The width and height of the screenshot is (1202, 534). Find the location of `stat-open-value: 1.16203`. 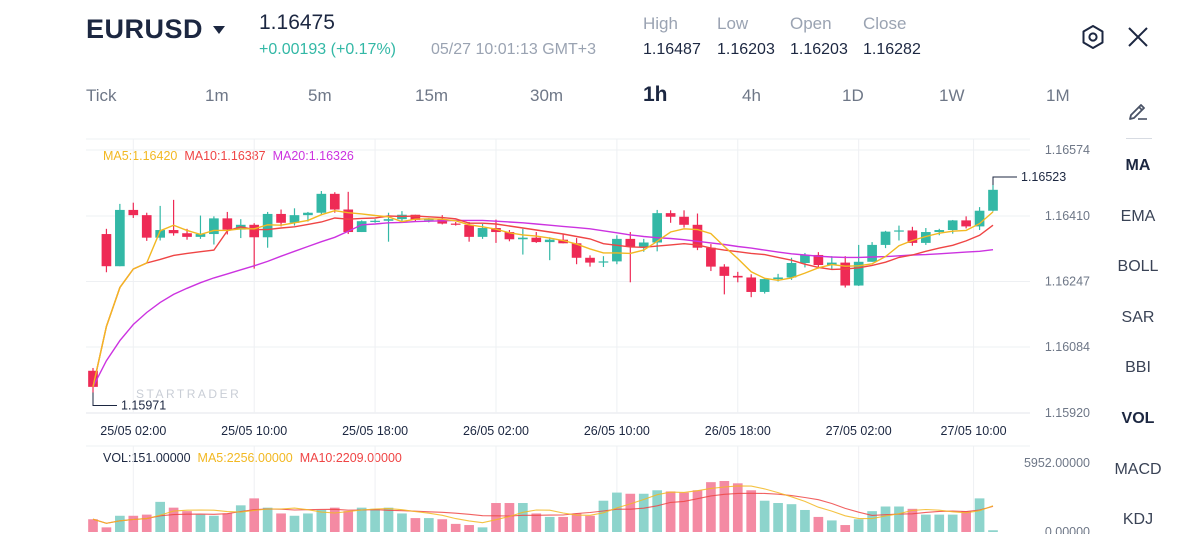

stat-open-value: 1.16203 is located at coordinates (819, 49).